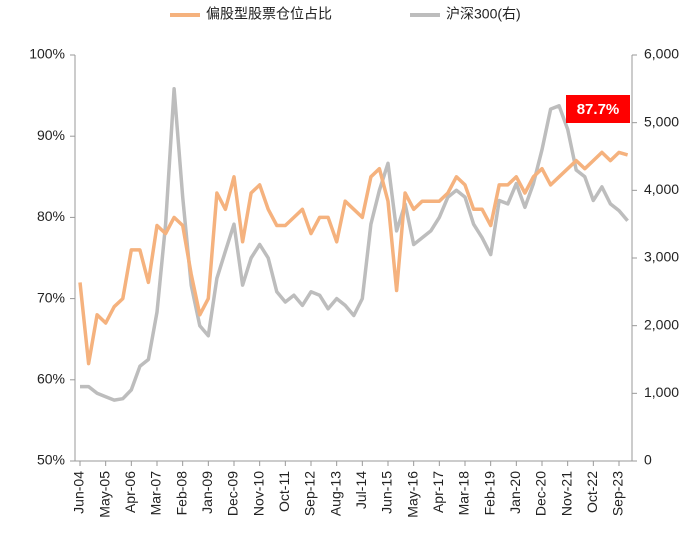 The width and height of the screenshot is (700, 546). Describe the element at coordinates (438, 492) in the screenshot. I see `x-tick-label: Apr-17` at that location.